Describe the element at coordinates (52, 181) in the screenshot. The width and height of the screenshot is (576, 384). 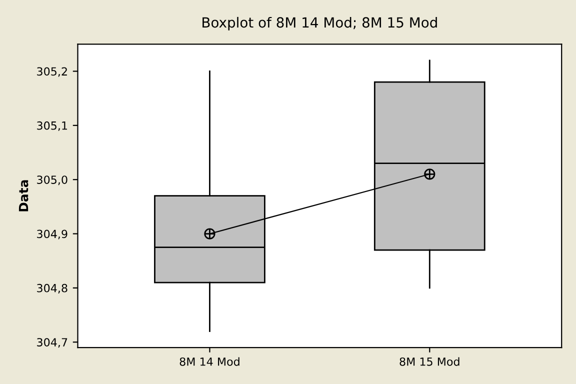
I see `y-tick-label: 305,0` at that location.